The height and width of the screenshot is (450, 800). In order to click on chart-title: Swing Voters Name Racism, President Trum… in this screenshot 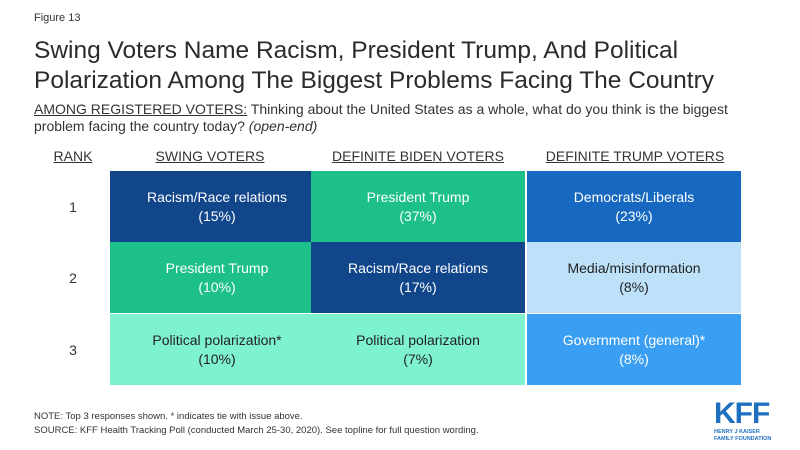, I will do `click(374, 65)`.